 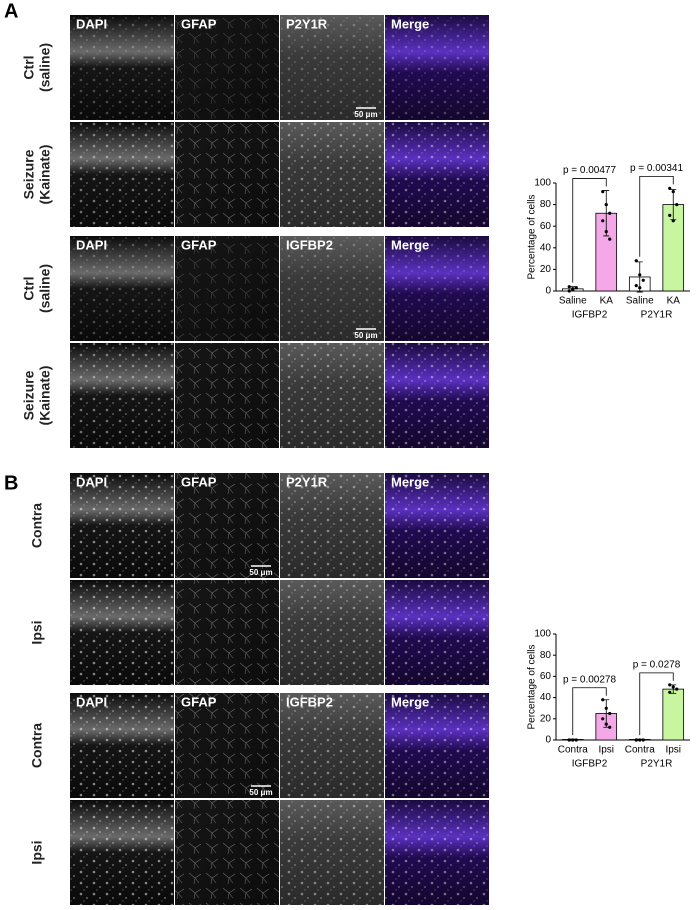 I want to click on p-value: p = 0.00477, so click(x=590, y=170).